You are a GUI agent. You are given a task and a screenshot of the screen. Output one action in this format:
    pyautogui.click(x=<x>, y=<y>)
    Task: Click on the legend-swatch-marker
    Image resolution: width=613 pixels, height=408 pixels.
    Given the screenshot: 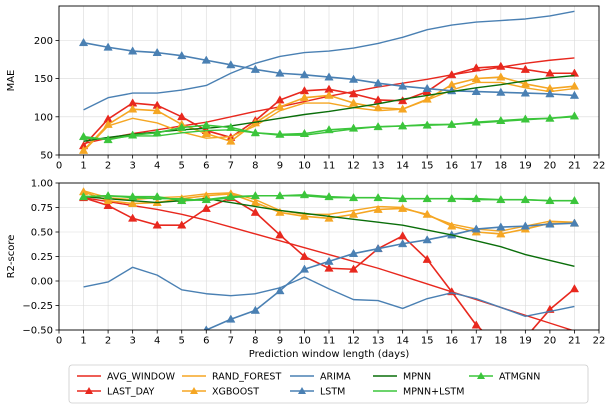 What is the action you would take?
    pyautogui.click(x=302, y=390)
    